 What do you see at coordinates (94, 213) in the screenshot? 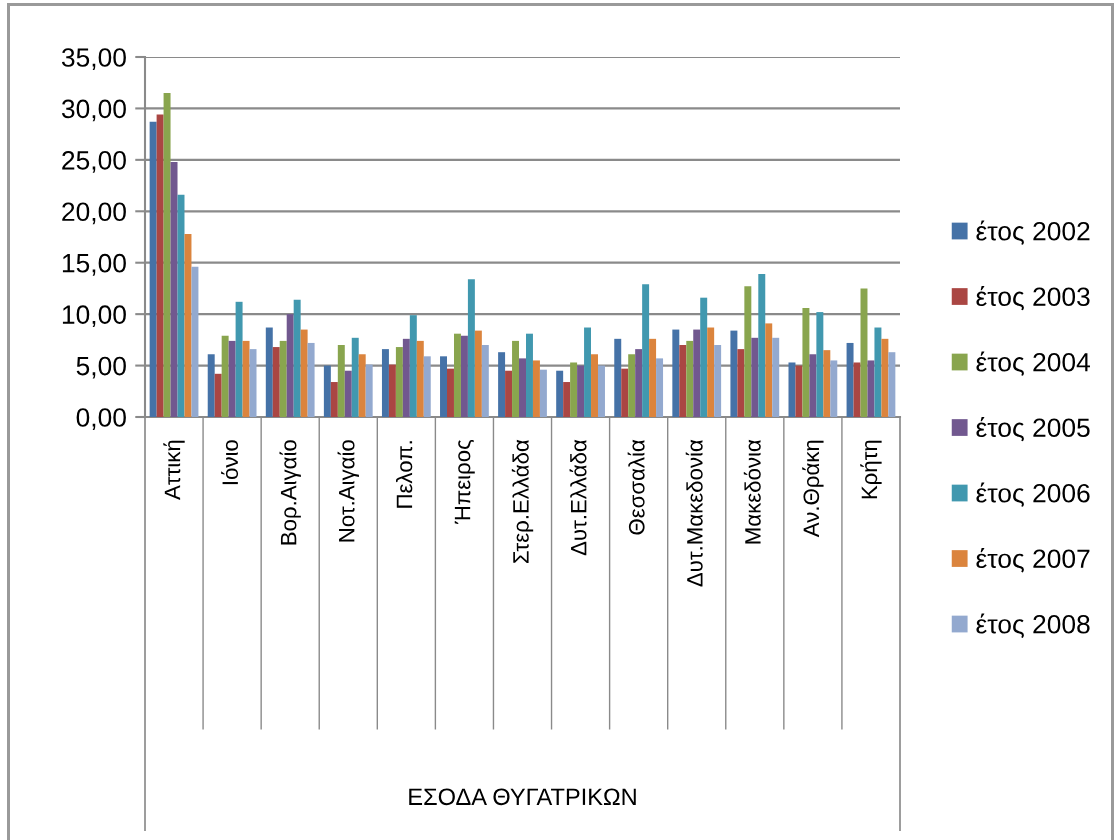
I see `y-tick-label: 20,00` at bounding box center [94, 213].